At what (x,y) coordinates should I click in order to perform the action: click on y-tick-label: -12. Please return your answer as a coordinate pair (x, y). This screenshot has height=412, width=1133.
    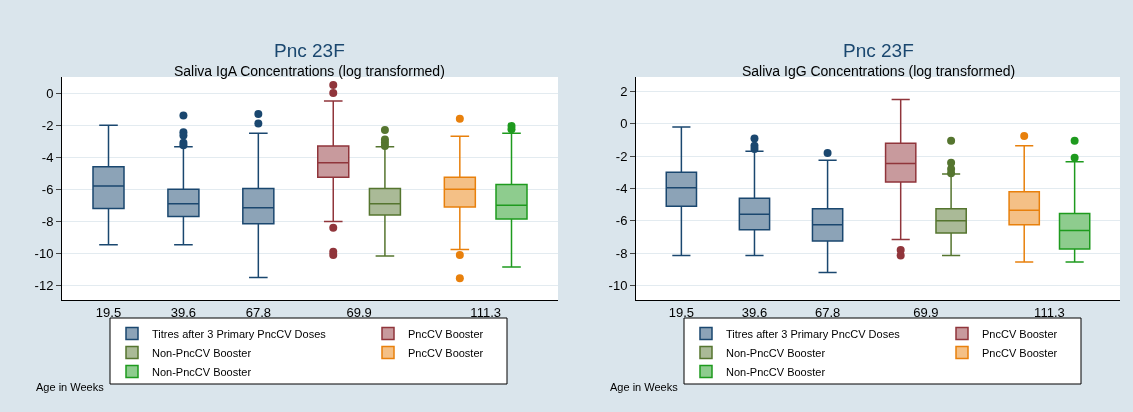
    Looking at the image, I should click on (44, 286).